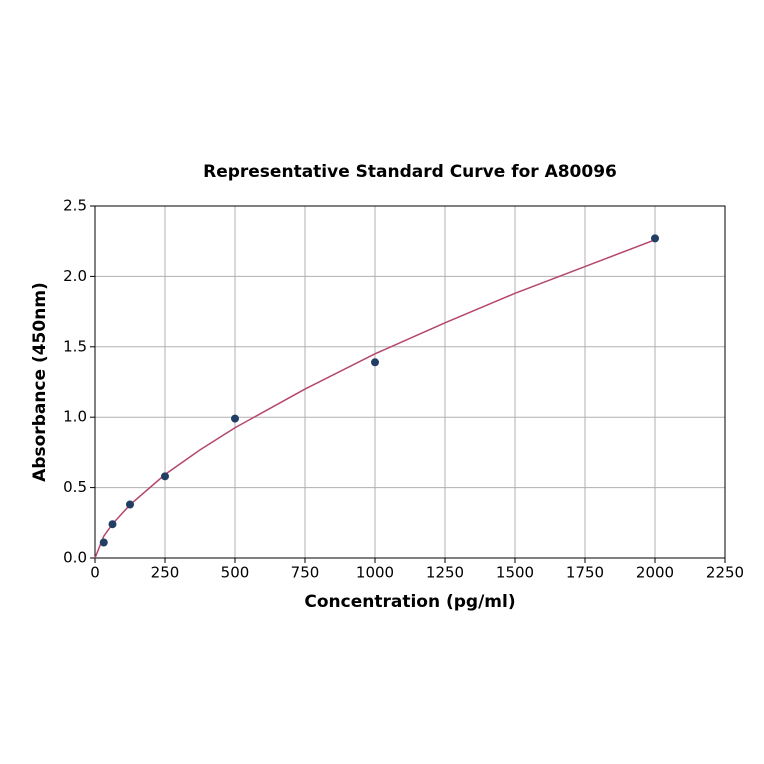  I want to click on y-tick-label: 0.5, so click(75, 487).